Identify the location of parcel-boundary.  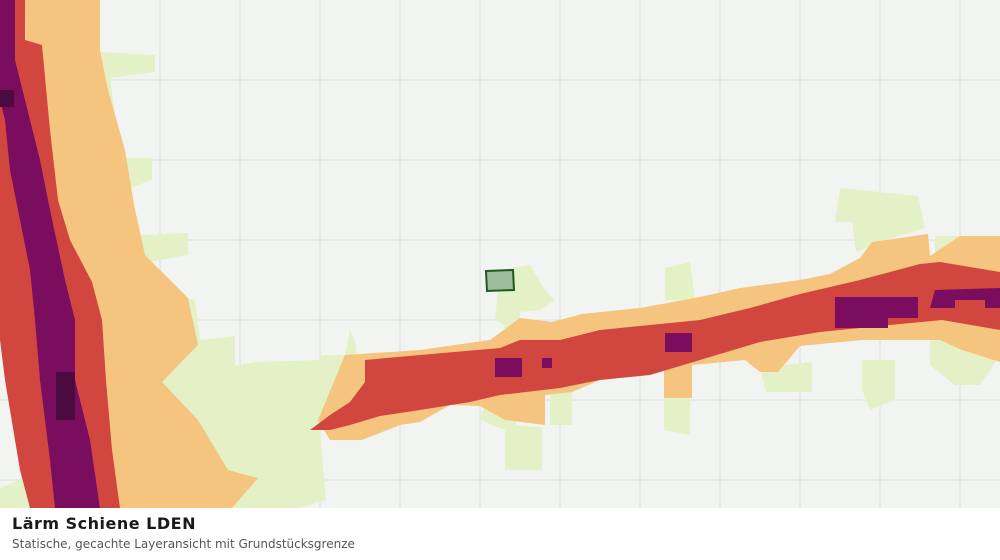
(500, 280).